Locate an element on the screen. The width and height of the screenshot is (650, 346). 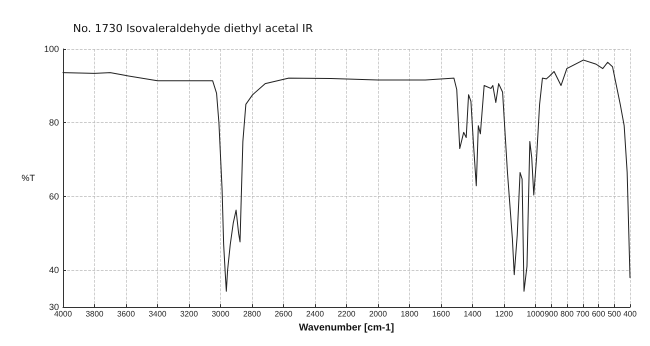
chart-title: No. 1730 Isovaleraldehyde diethyl acetal IR is located at coordinates (193, 28).